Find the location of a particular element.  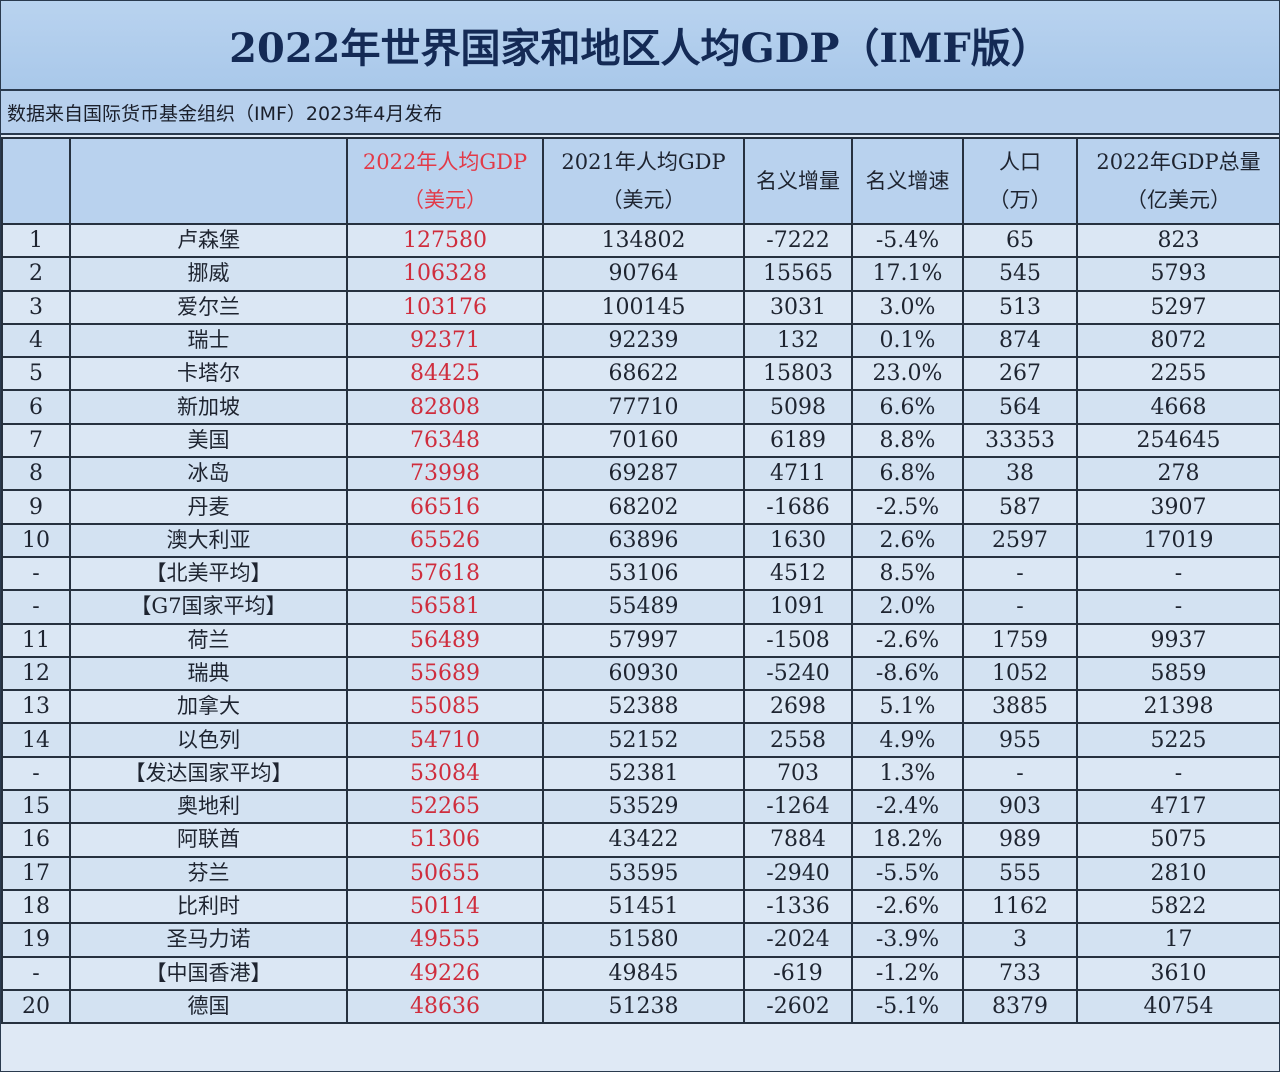

cell-name: 阿联酋 is located at coordinates (208, 840).